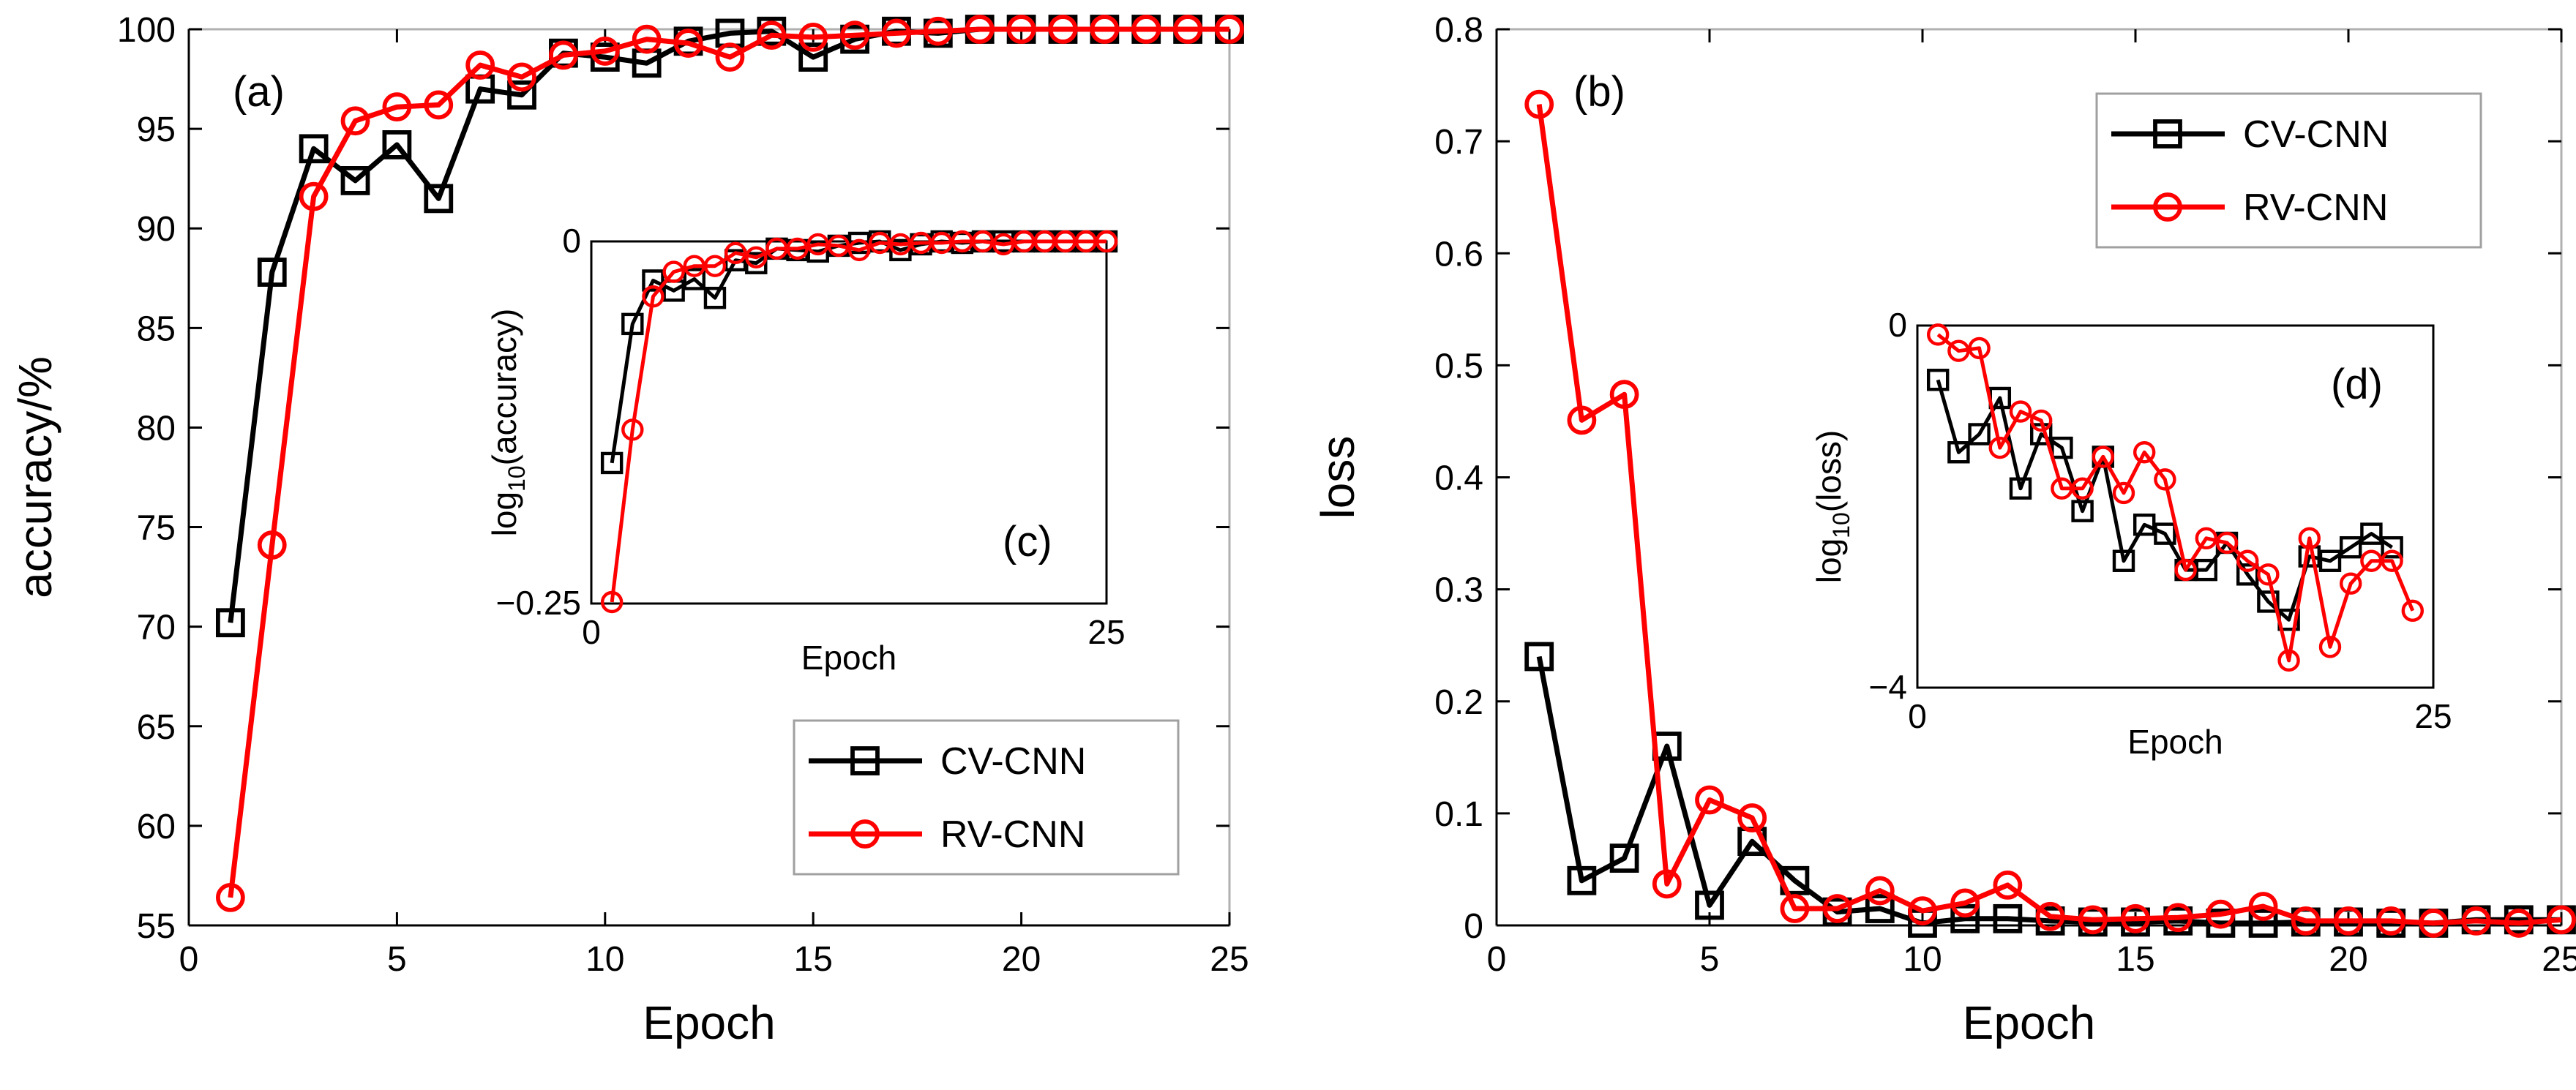 This screenshot has height=1090, width=2576. I want to click on y-tick-label: −0.25, so click(538, 603).